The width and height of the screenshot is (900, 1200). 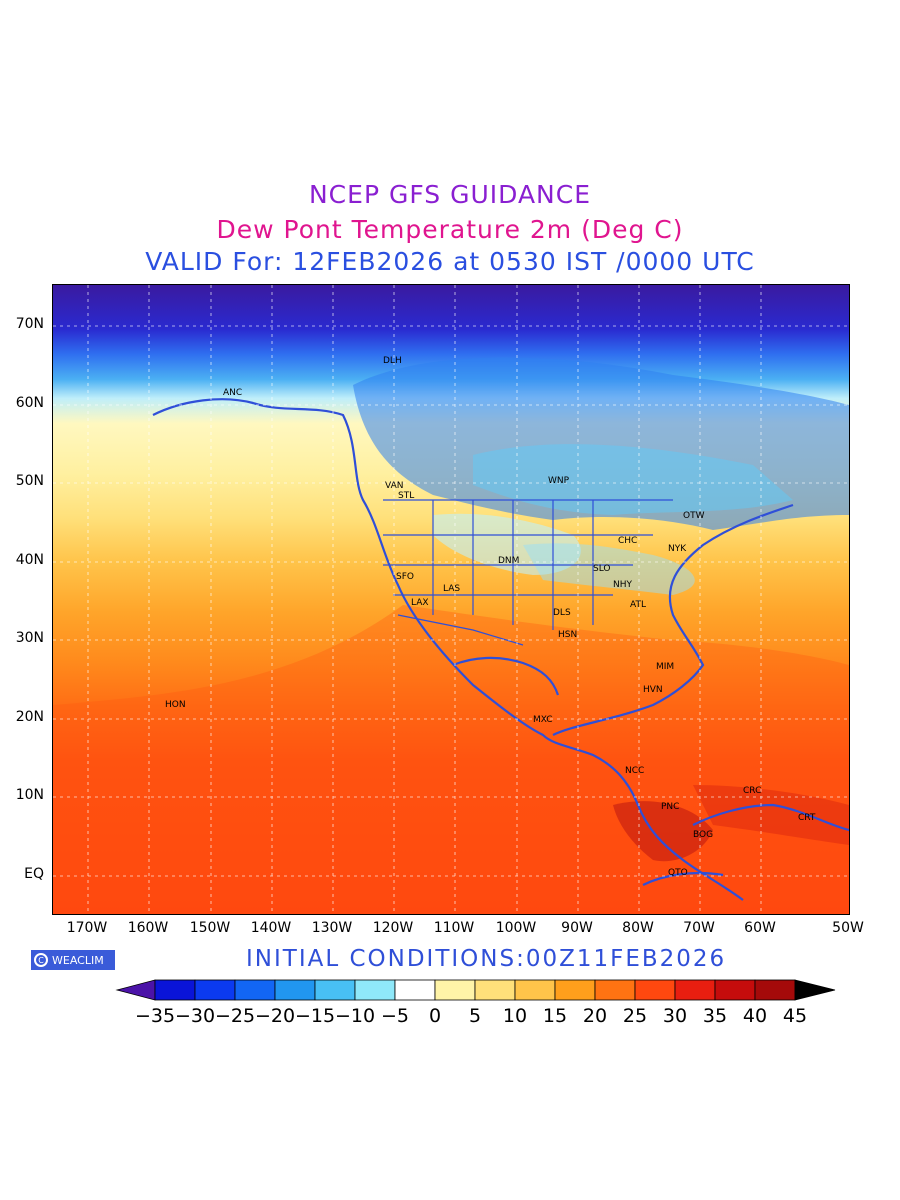 What do you see at coordinates (332, 928) in the screenshot?
I see `longitude-label: 130W` at bounding box center [332, 928].